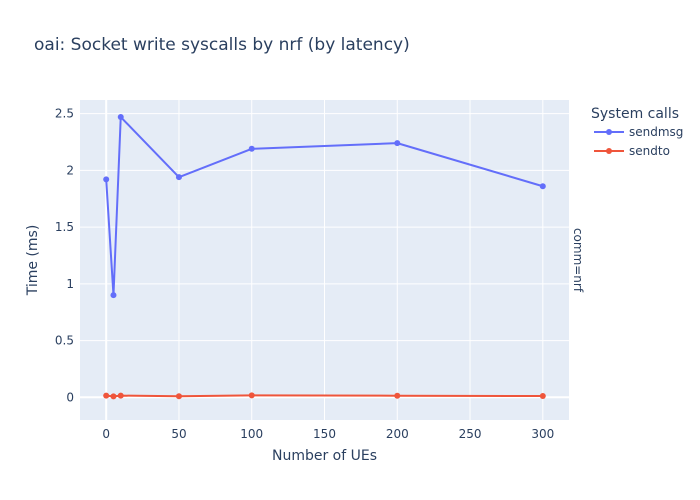 The width and height of the screenshot is (700, 500). I want to click on facet-label: comm=nrf, so click(578, 260).